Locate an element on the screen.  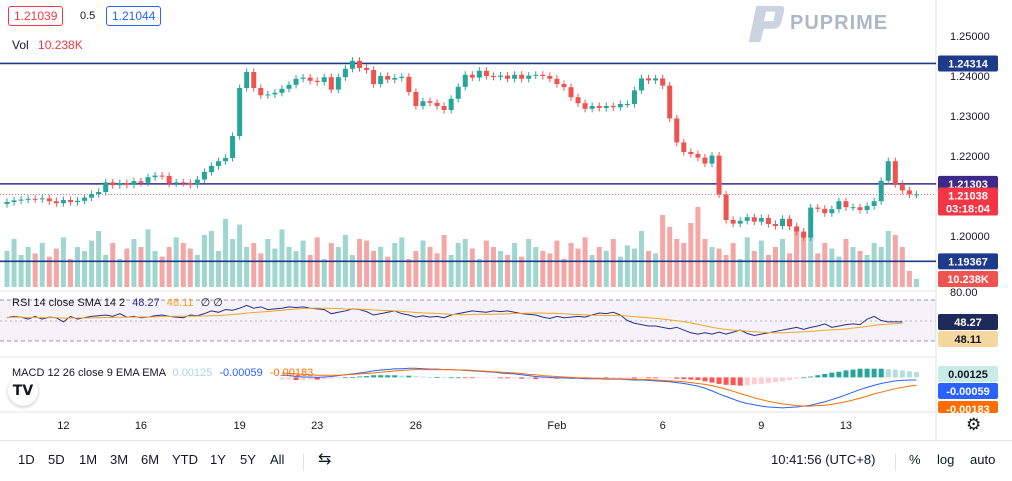
auto-toggle: auto is located at coordinates (983, 459).